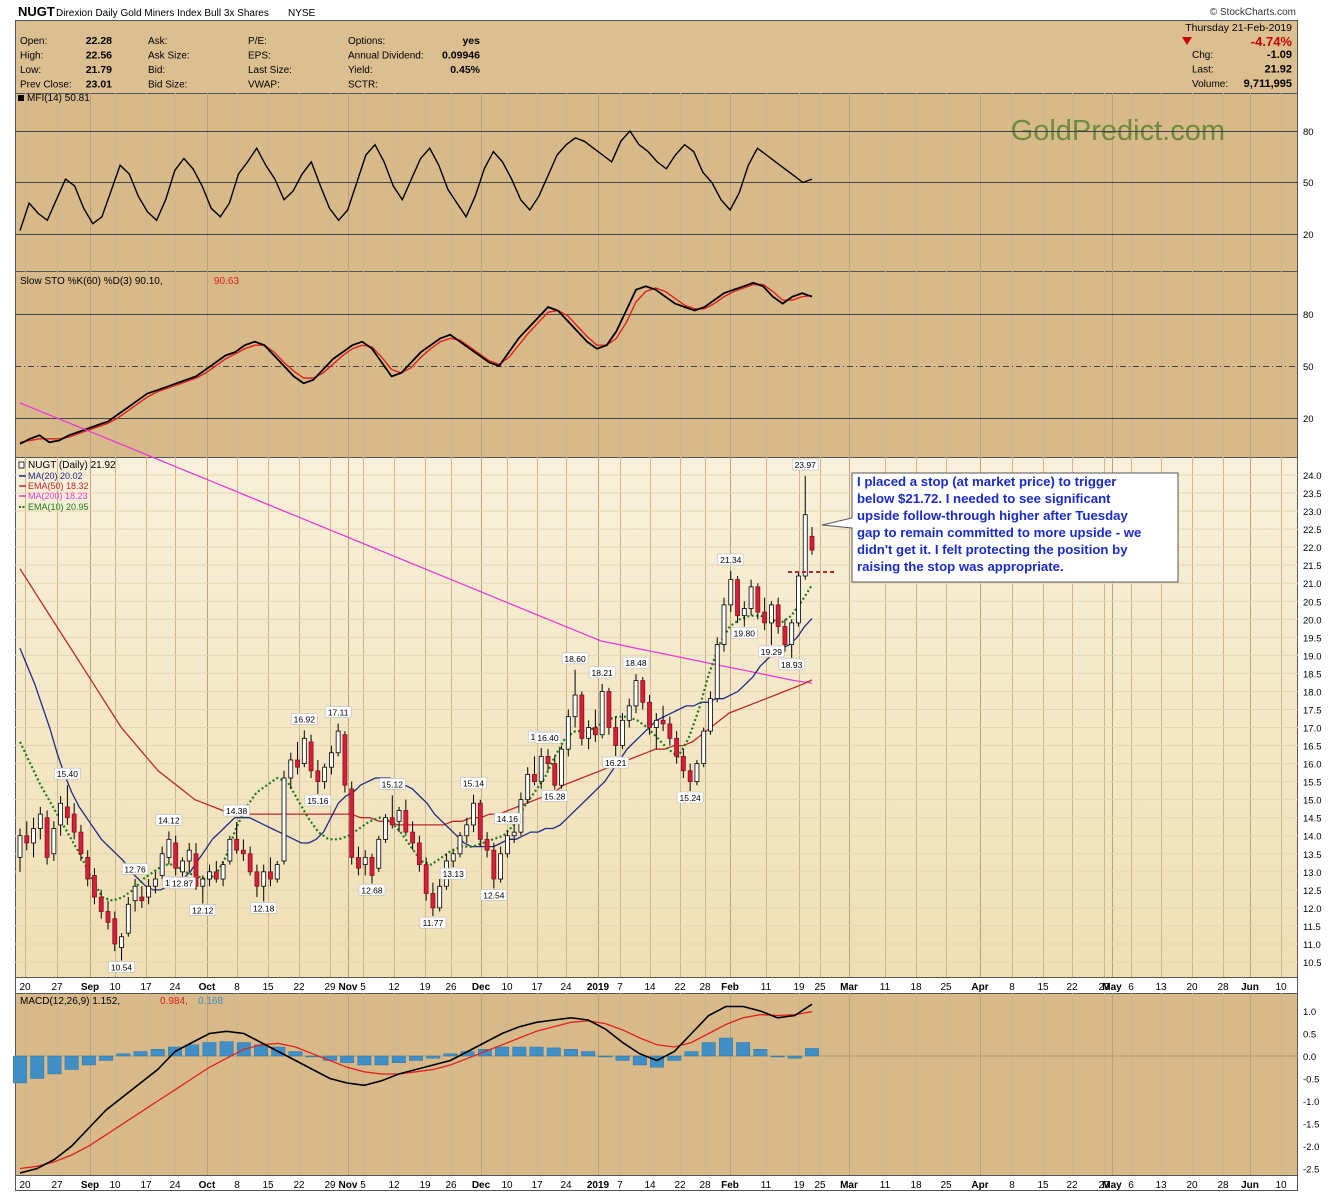 The width and height of the screenshot is (1340, 1197). I want to click on price-label-text: 21.34, so click(731, 560).